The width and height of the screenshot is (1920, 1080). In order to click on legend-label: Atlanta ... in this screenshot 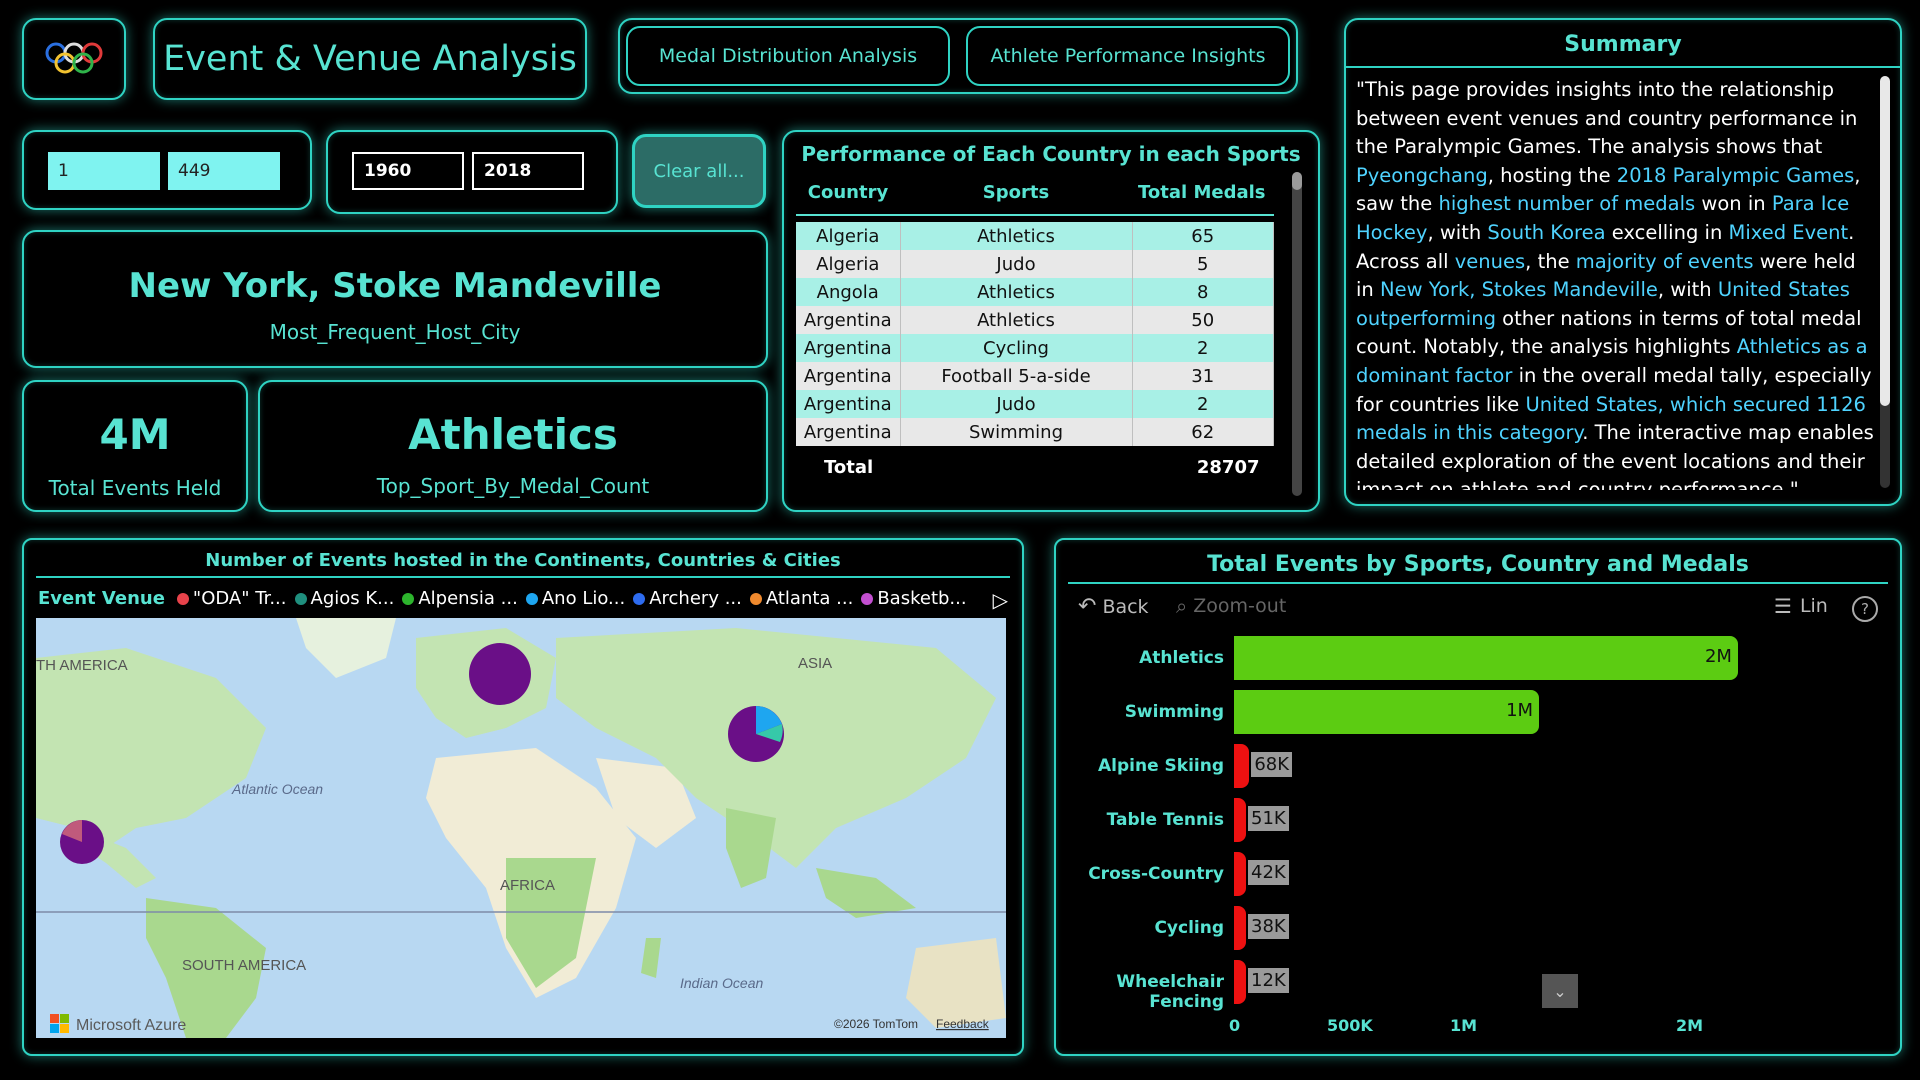, I will do `click(809, 598)`.